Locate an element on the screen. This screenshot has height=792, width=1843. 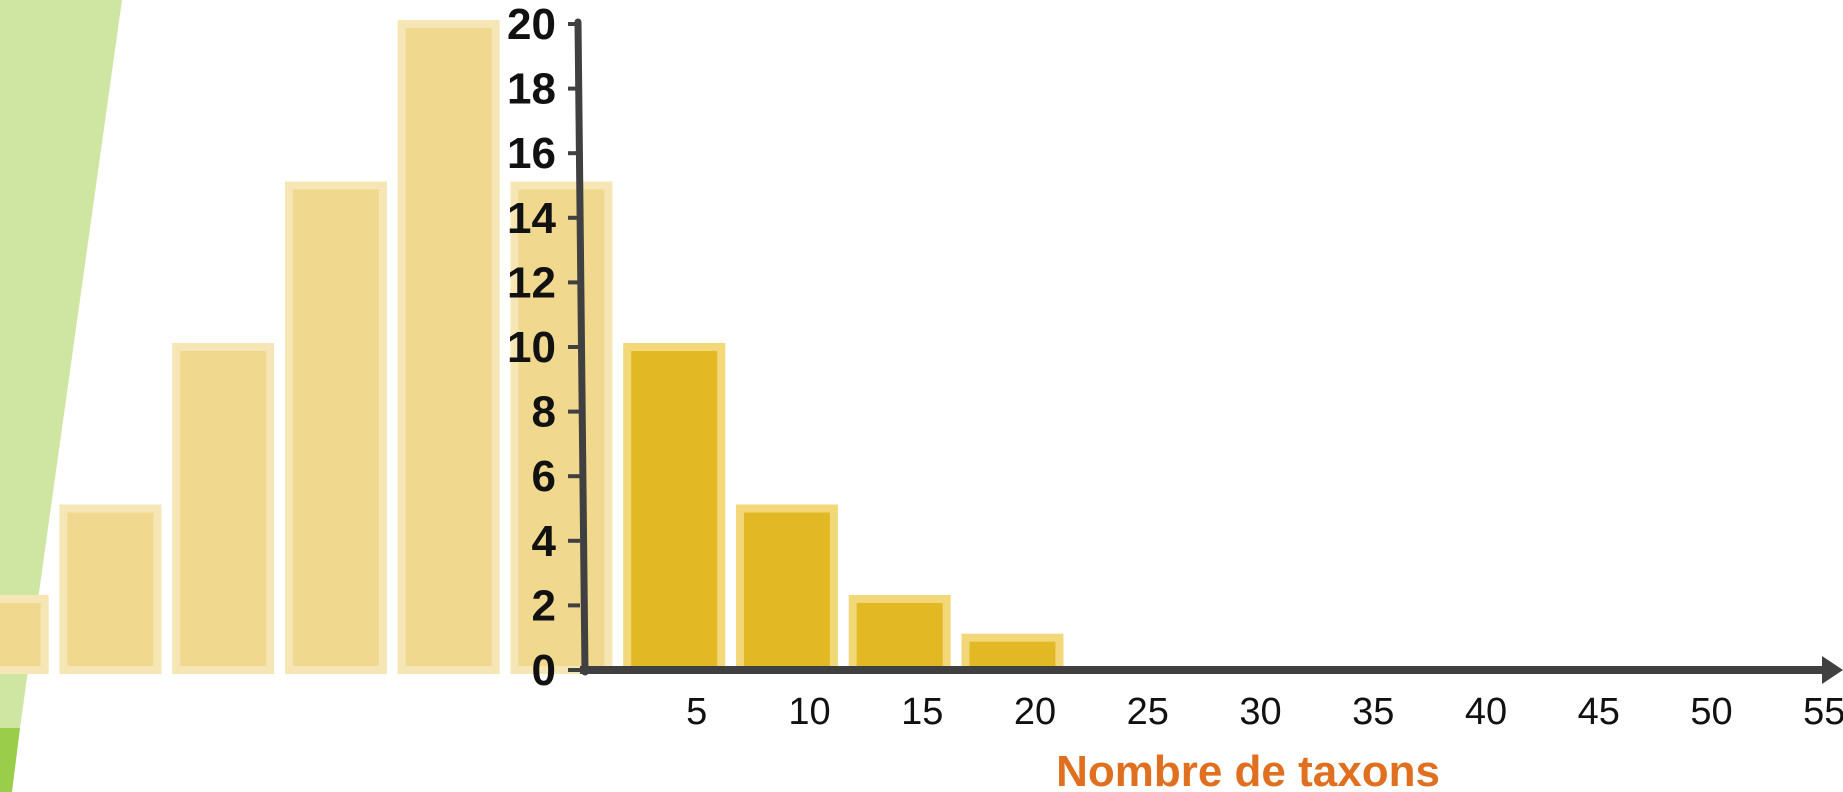
x-tick-label-35: 35 is located at coordinates (1373, 712).